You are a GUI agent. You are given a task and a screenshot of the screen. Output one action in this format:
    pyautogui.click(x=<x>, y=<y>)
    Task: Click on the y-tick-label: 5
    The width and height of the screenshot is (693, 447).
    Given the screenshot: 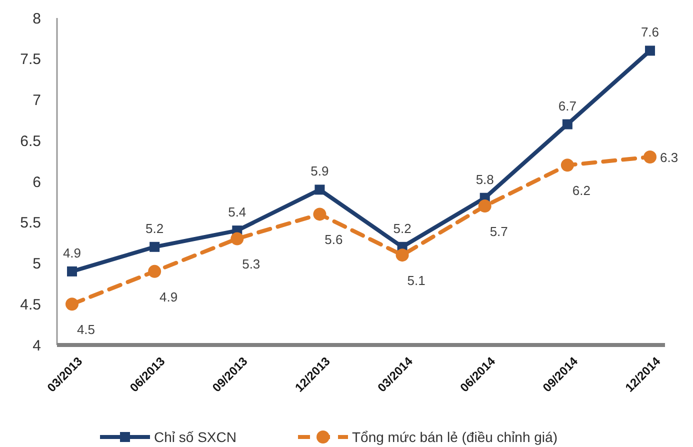 What is the action you would take?
    pyautogui.click(x=36, y=264)
    